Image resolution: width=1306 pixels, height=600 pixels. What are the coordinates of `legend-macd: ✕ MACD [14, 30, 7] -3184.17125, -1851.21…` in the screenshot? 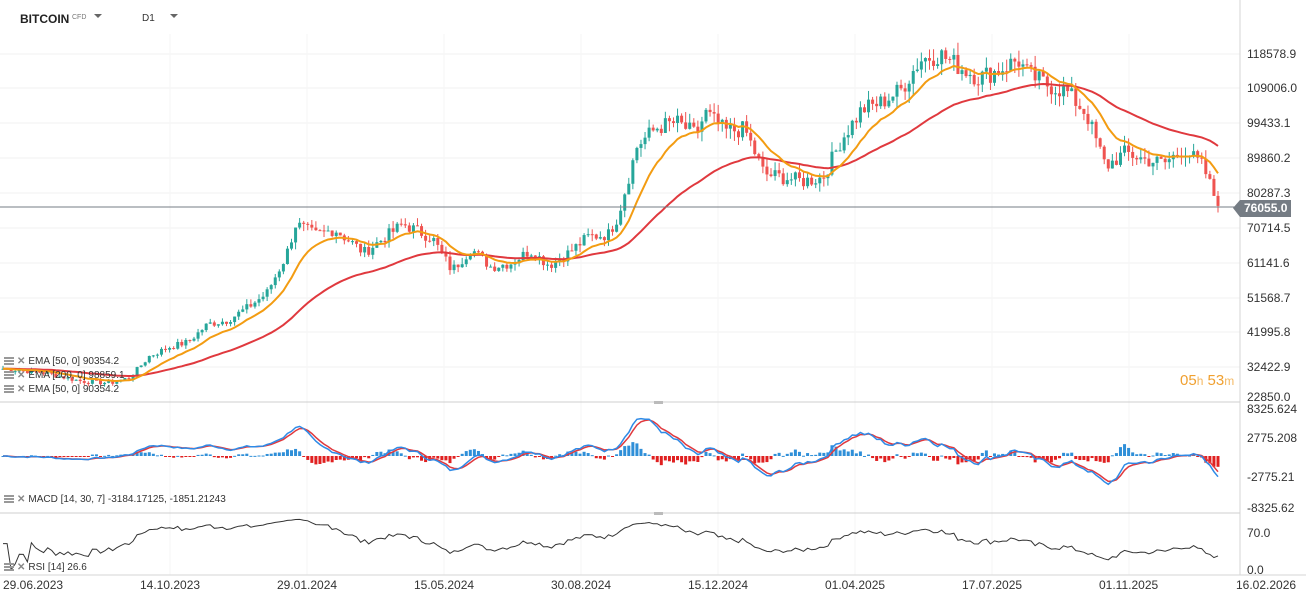 It's located at (115, 499).